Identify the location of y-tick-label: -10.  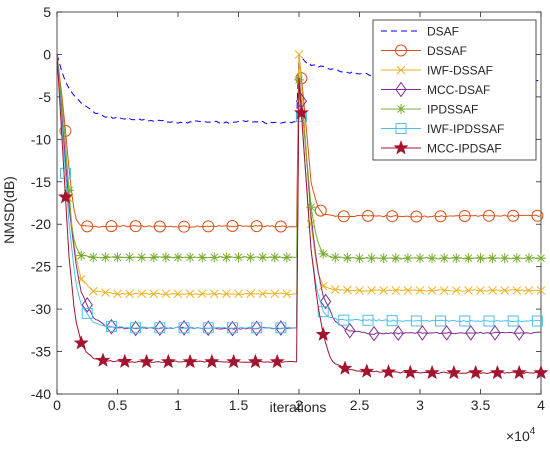
(41, 139).